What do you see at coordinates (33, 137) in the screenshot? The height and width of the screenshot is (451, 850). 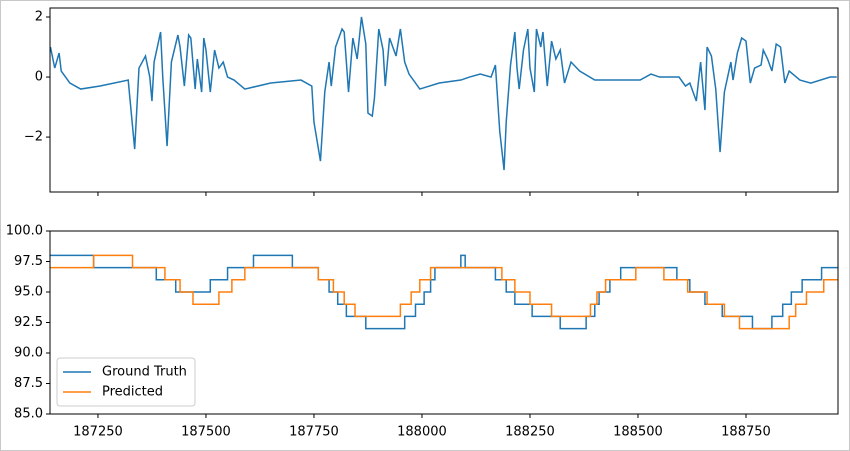 I see `y-tick-label: −2` at bounding box center [33, 137].